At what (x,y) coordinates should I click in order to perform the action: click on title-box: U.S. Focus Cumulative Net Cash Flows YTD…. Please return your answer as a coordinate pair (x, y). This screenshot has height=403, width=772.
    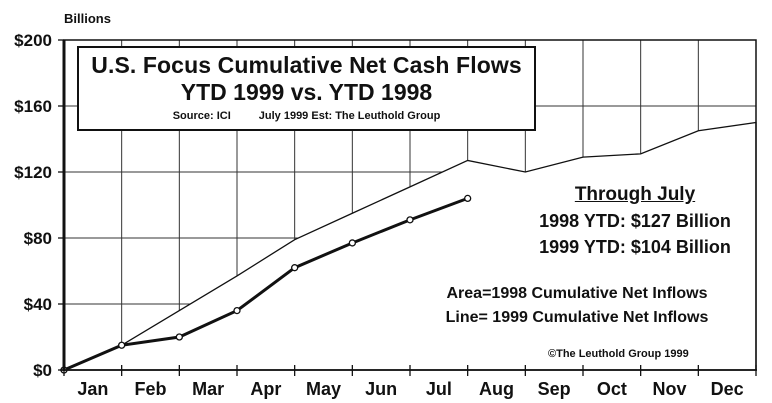
    Looking at the image, I should click on (306, 88).